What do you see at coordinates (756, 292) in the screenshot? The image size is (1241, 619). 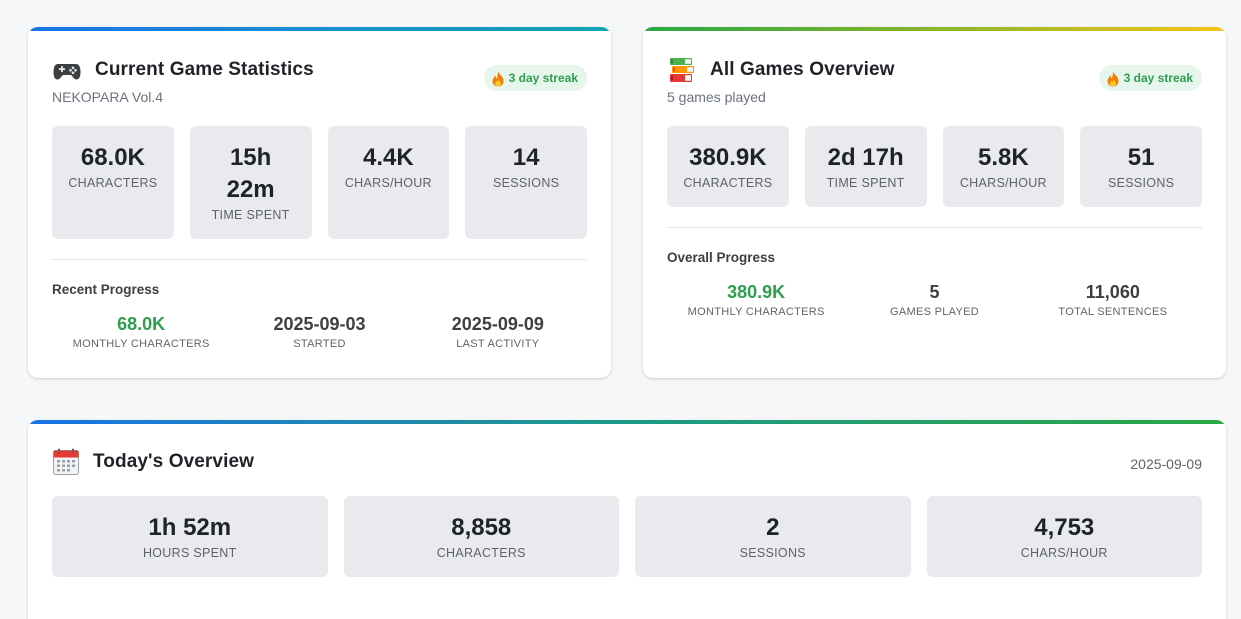 I see `progress-value: 380.9K` at bounding box center [756, 292].